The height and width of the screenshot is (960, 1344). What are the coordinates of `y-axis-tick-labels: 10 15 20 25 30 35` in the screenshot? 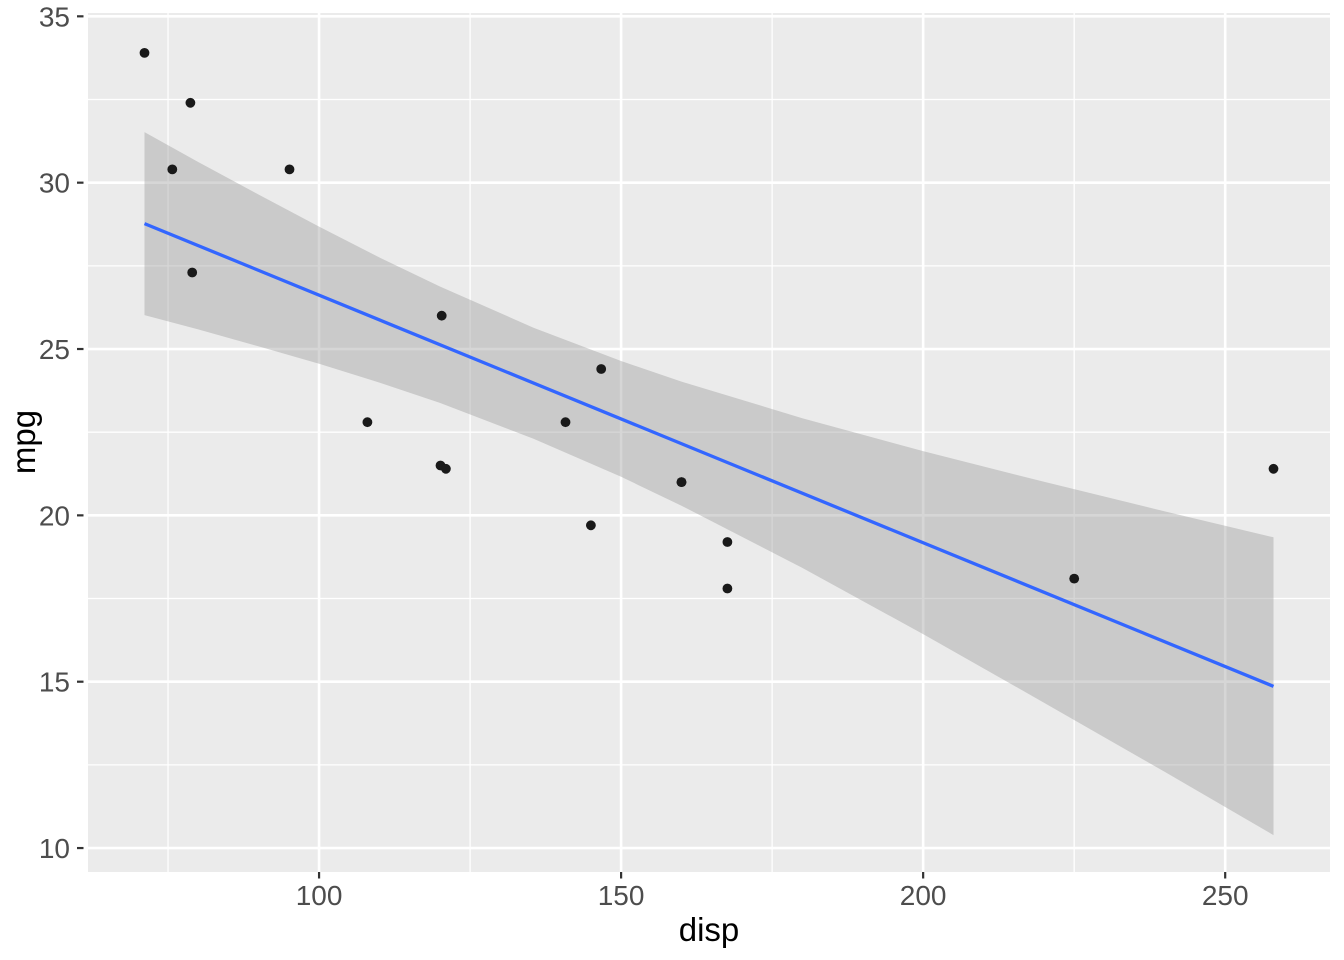 It's located at (54, 432).